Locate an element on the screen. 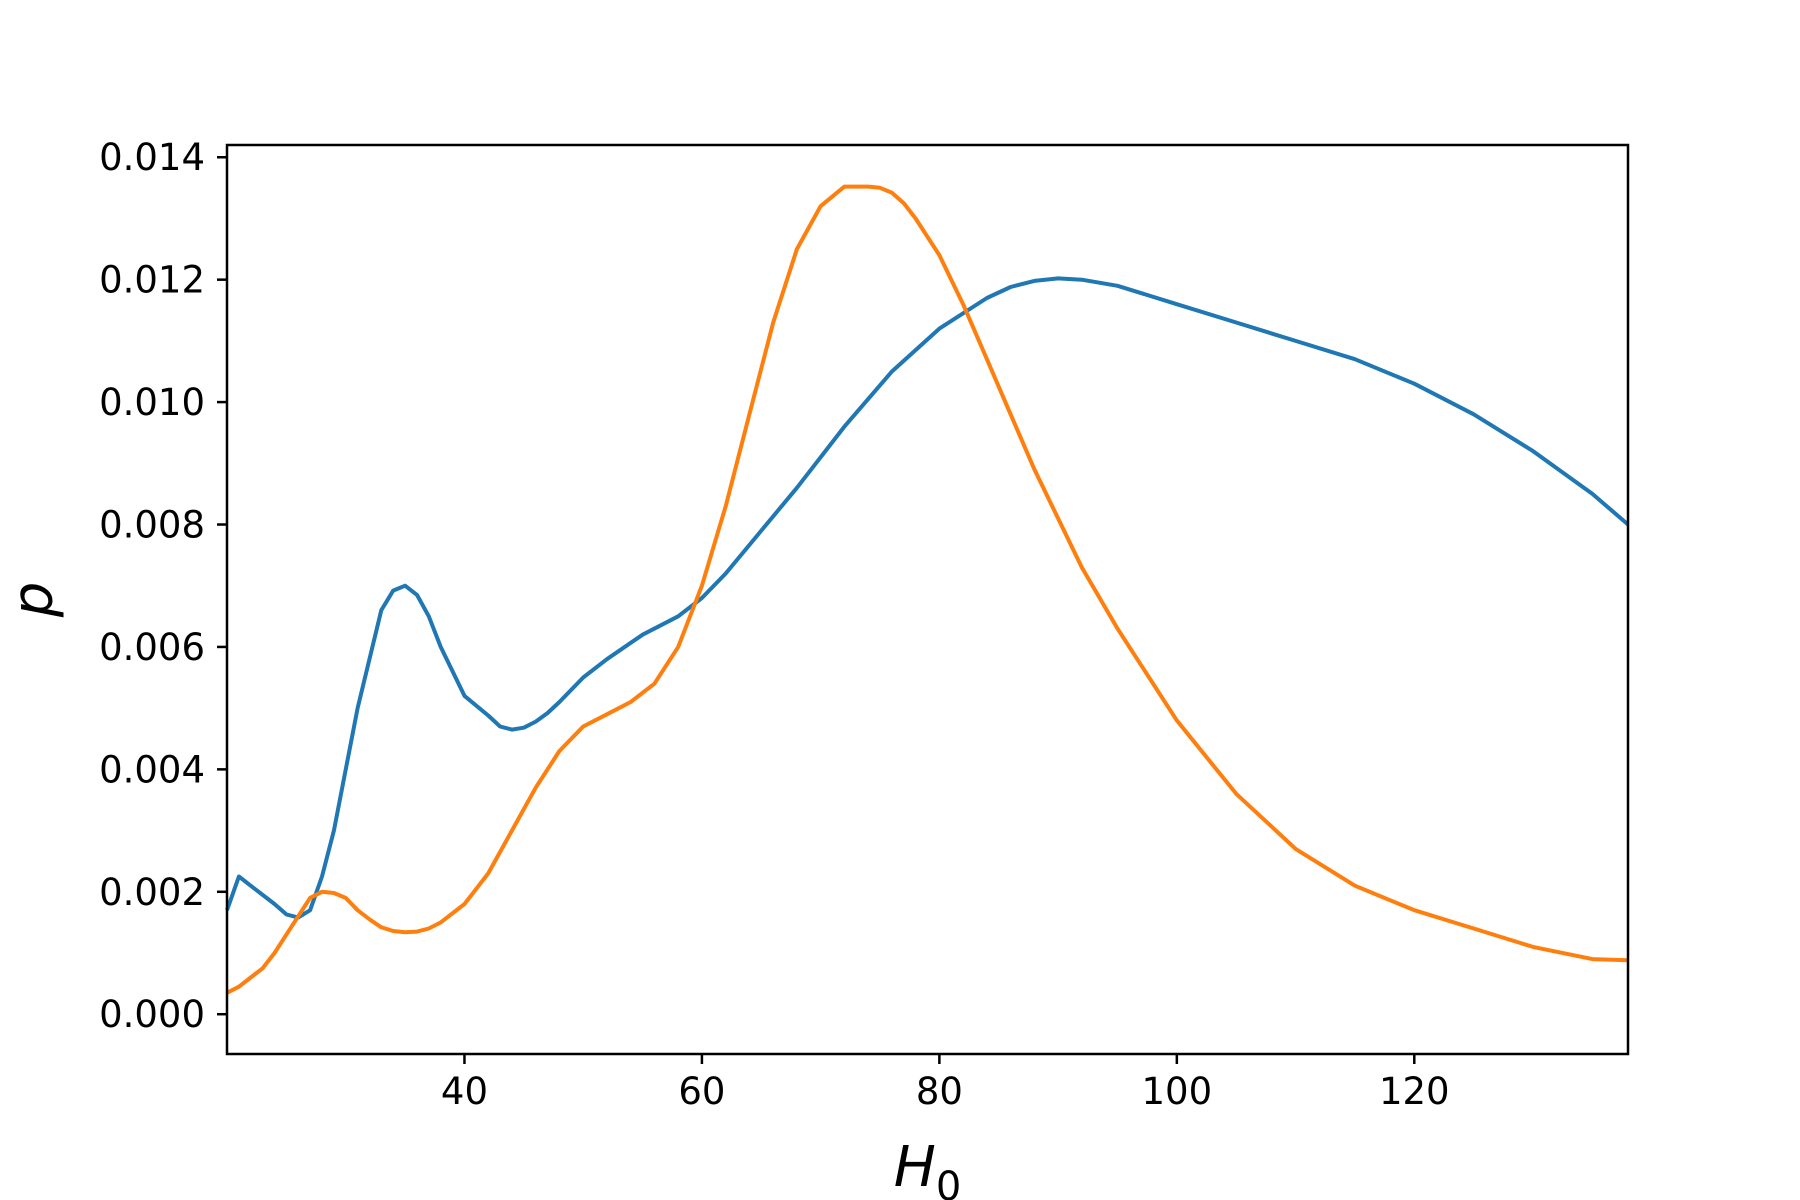  x-axis: 40 60 80 100 120 is located at coordinates (945, 1083).